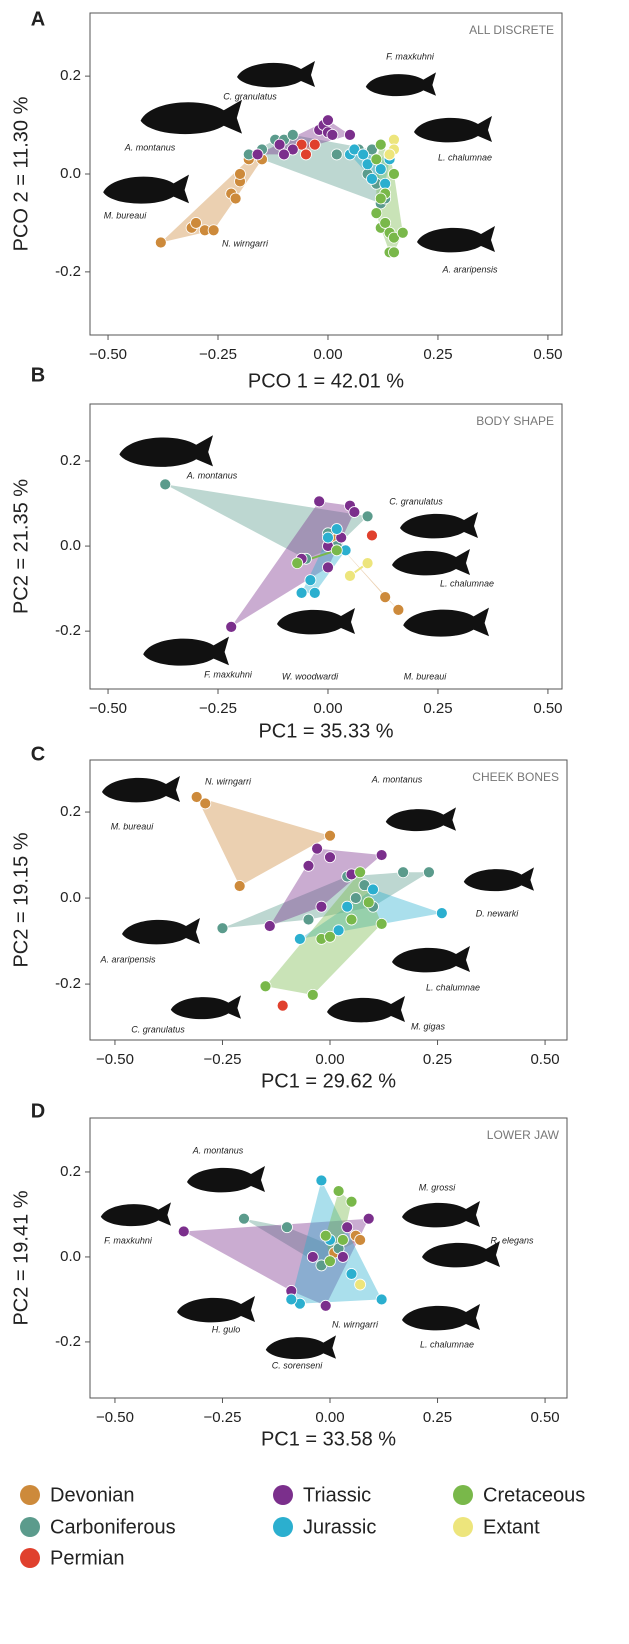  Describe the element at coordinates (128, 1240) in the screenshot. I see `species-label: F. maxkuhni` at that location.